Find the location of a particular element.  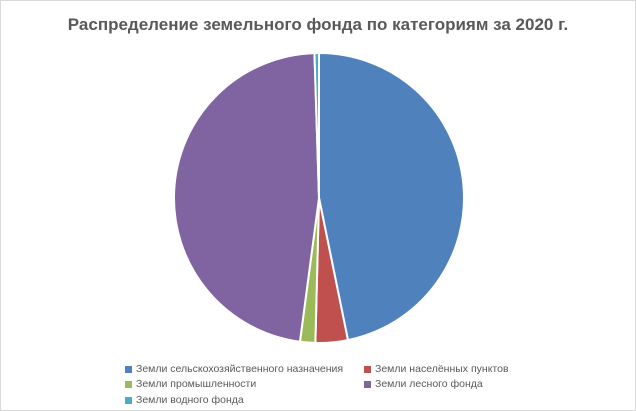

legend-item-industry: Земли промышленности is located at coordinates (190, 384).